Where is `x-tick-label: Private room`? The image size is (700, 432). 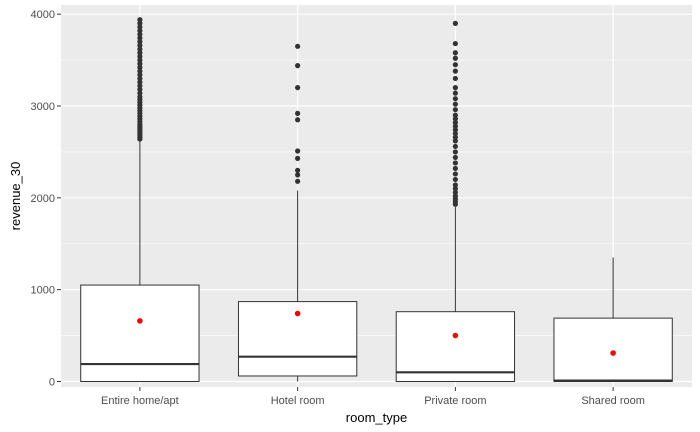
x-tick-label: Private room is located at coordinates (455, 401).